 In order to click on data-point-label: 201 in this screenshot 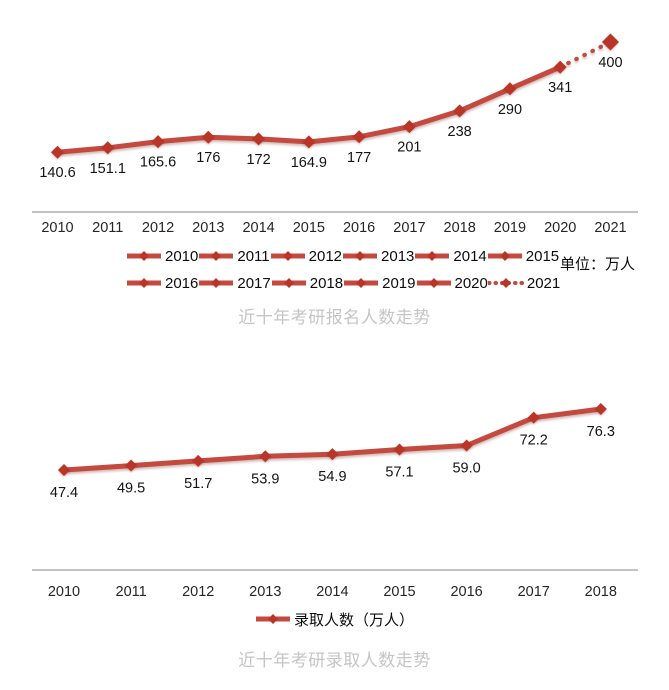, I will do `click(409, 148)`.